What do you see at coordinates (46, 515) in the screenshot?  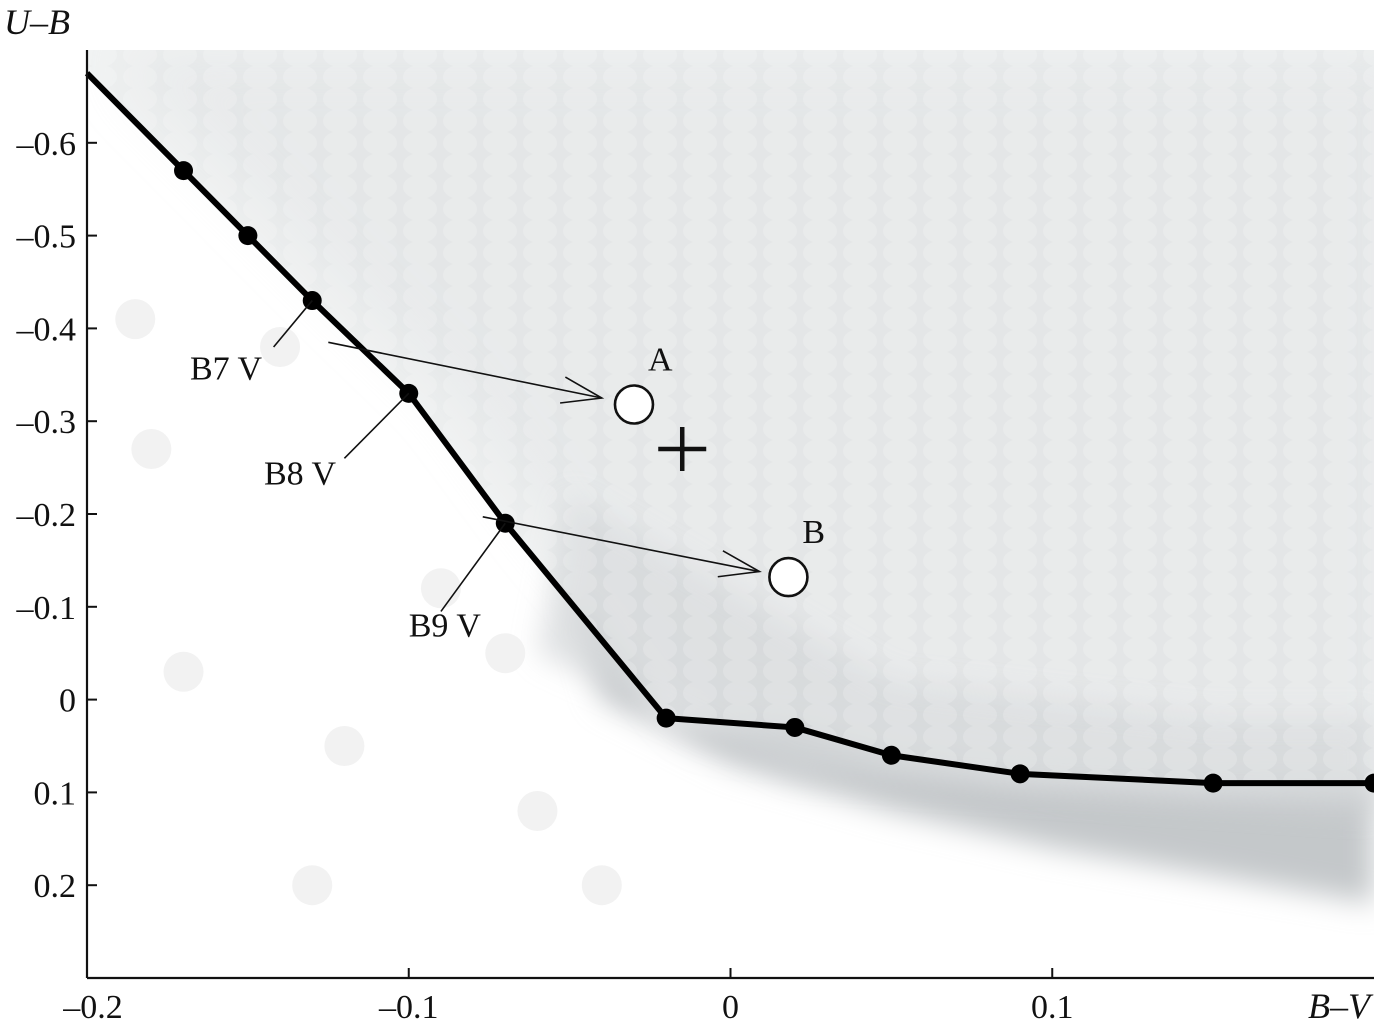 I see `y-tick-label: –0.2` at bounding box center [46, 515].